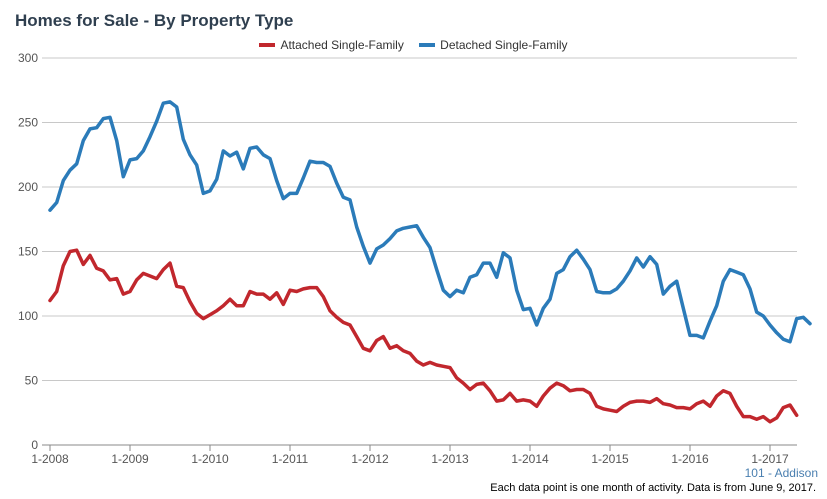  I want to click on x-tick-label: 1-2008, so click(50, 459).